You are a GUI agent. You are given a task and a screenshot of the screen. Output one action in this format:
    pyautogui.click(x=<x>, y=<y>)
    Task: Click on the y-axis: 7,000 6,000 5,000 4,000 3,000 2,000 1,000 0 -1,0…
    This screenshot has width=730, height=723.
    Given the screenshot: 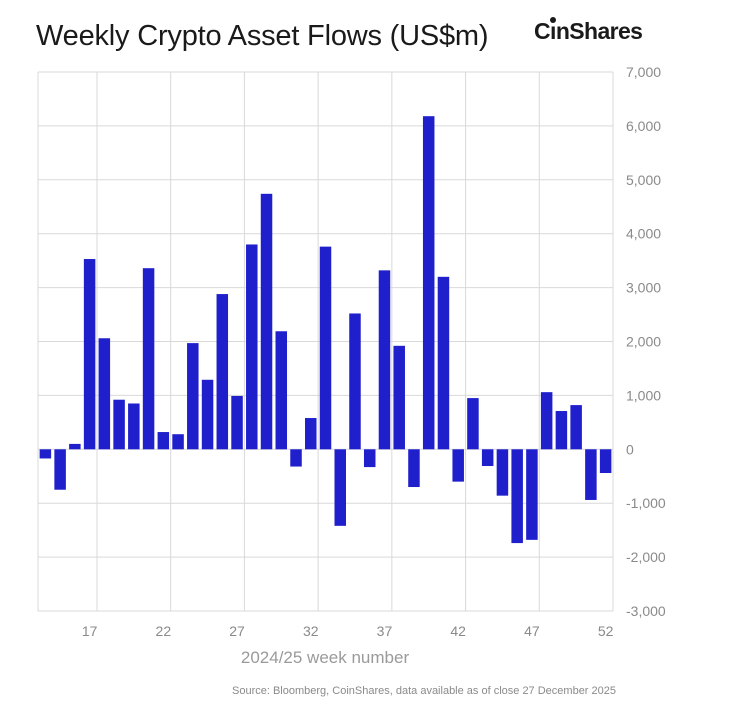 What is the action you would take?
    pyautogui.click(x=646, y=341)
    